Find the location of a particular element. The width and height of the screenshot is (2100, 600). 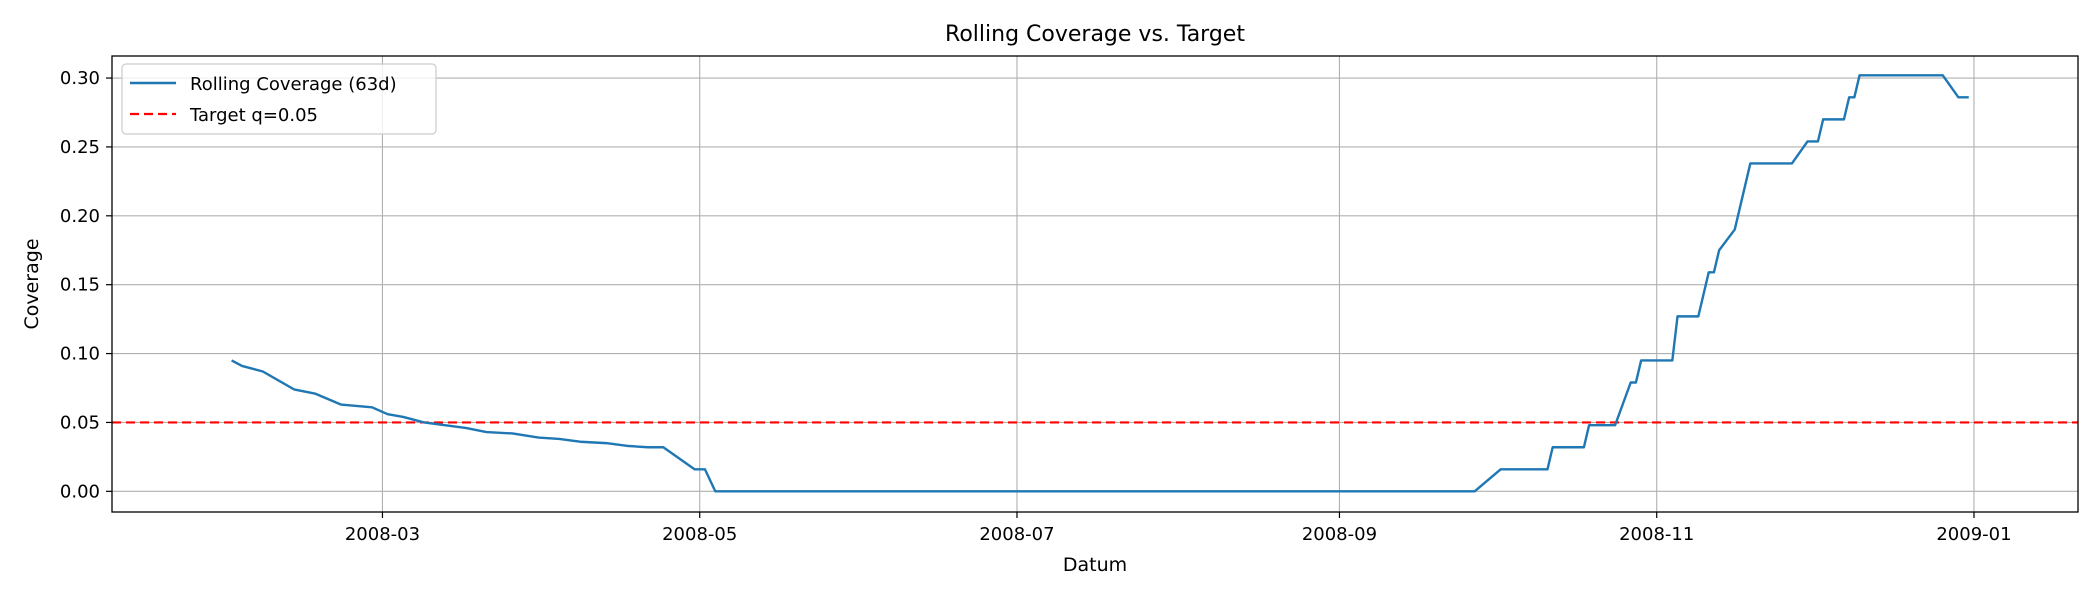

chart-title: Rolling Coverage vs. Target is located at coordinates (1095, 34).